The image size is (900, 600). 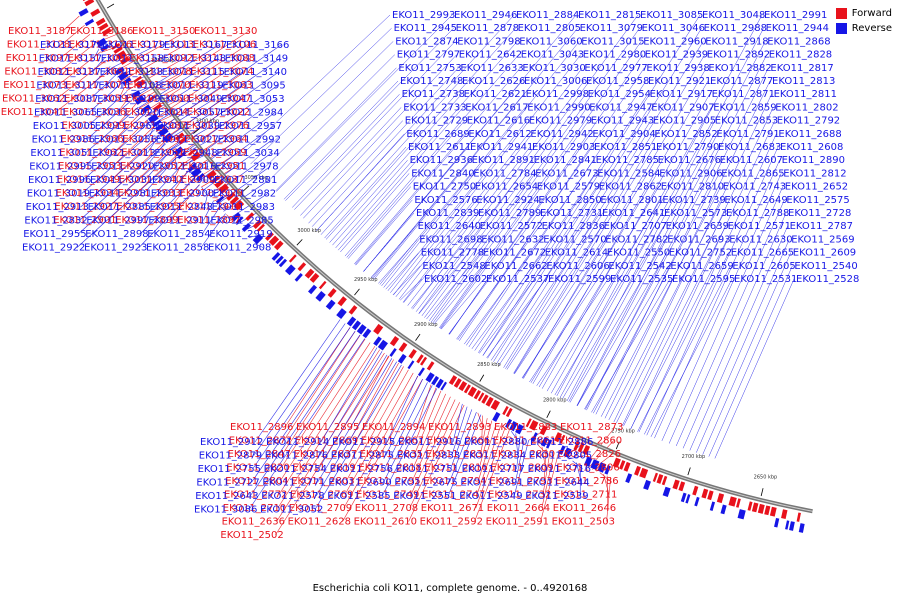 What do you see at coordinates (671, 15) in the screenshot?
I see `reverse-gene-label: EKO11_3085` at bounding box center [671, 15].